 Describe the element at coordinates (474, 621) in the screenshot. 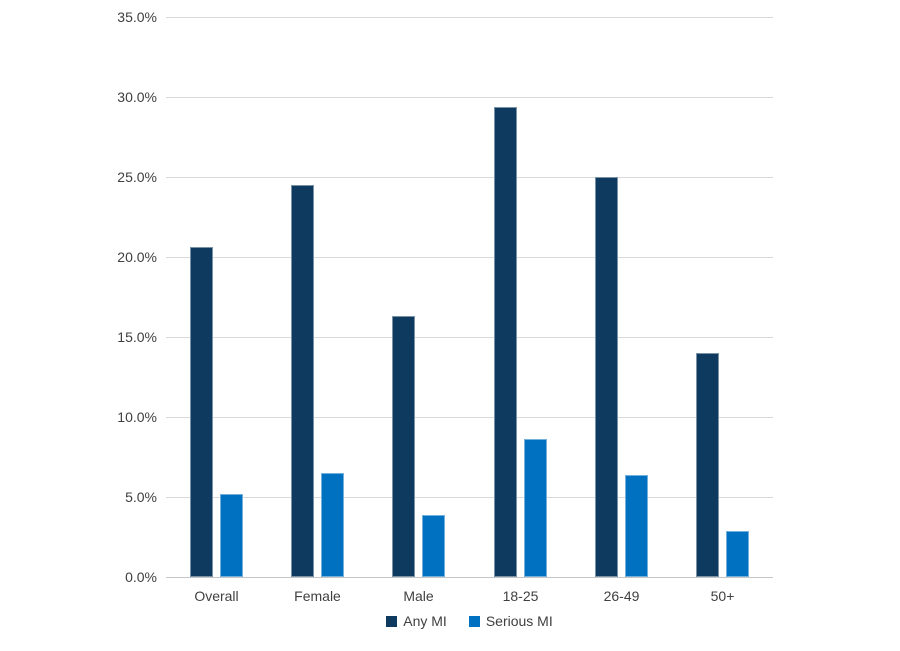

I see `legend-swatch-serious-mi` at that location.